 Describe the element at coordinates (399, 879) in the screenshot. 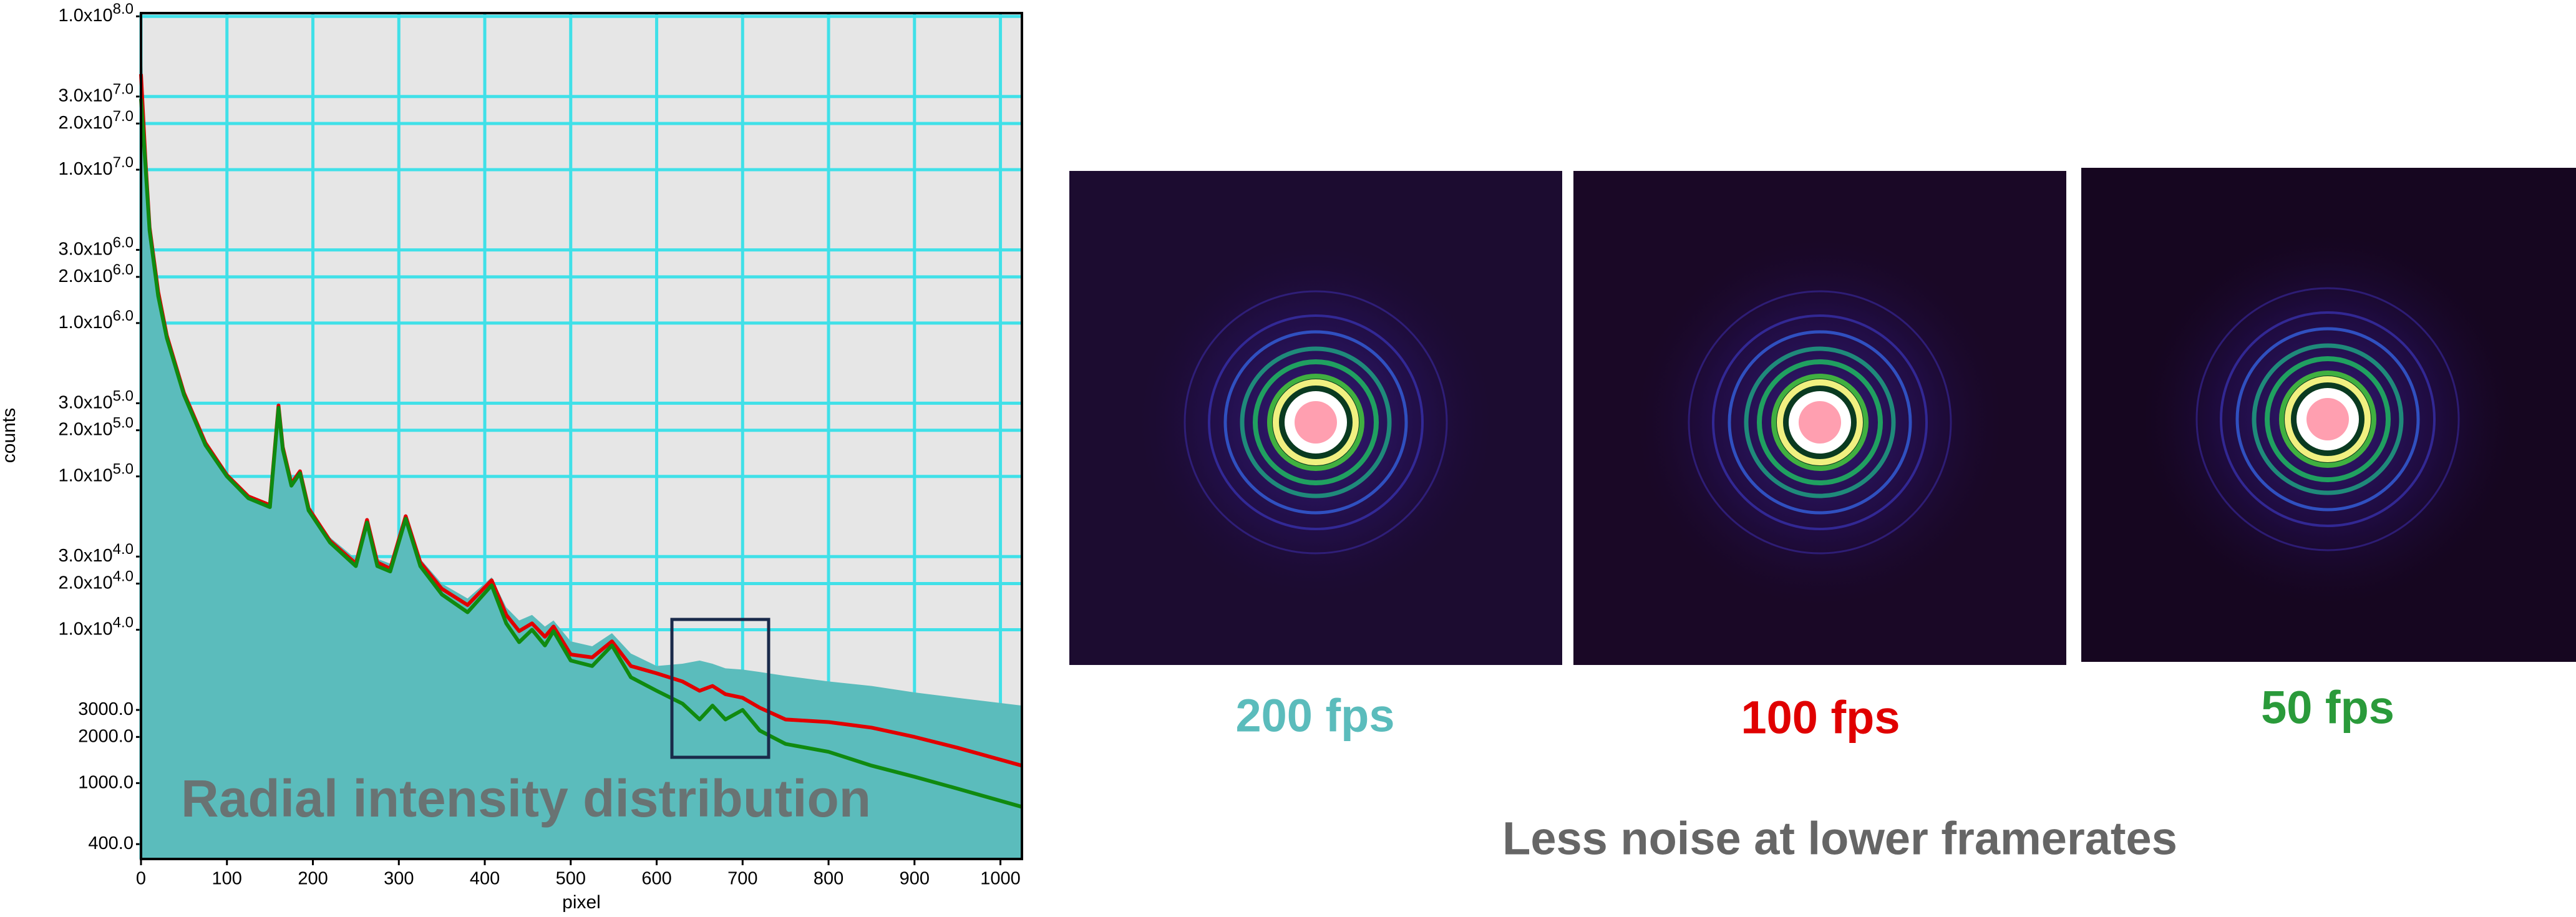

I see `x-tick-label: 300` at that location.